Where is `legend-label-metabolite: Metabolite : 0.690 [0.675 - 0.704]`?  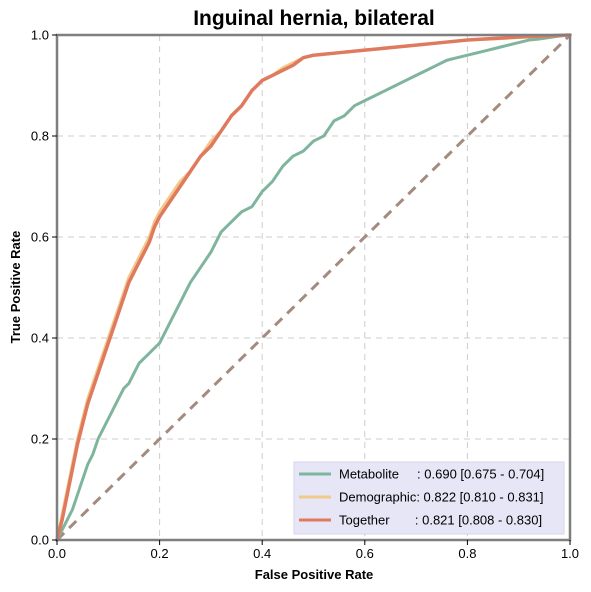
legend-label-metabolite: Metabolite : 0.690 [0.675 - 0.704] is located at coordinates (441, 474).